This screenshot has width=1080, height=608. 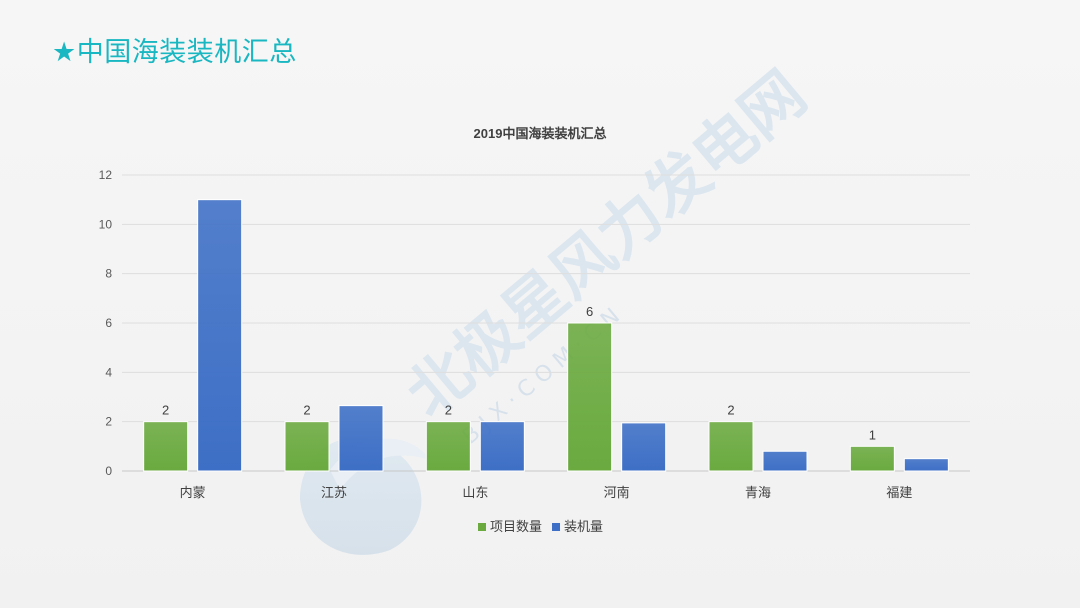 What do you see at coordinates (589, 311) in the screenshot?
I see `data-label: 6` at bounding box center [589, 311].